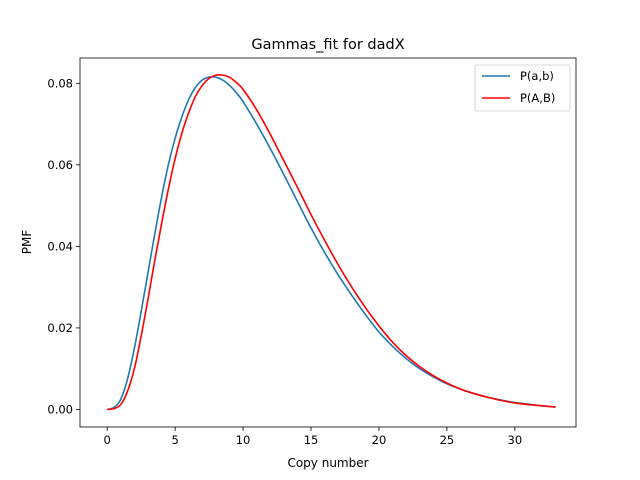 Image resolution: width=640 pixels, height=480 pixels. Describe the element at coordinates (311, 440) in the screenshot. I see `x-tick-label: 15` at that location.